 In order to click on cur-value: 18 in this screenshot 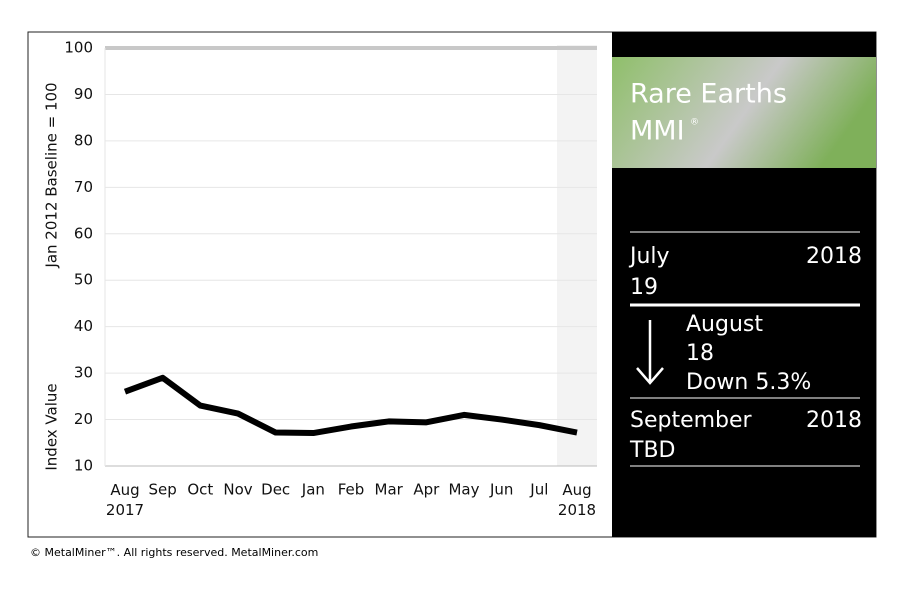, I will do `click(700, 353)`.